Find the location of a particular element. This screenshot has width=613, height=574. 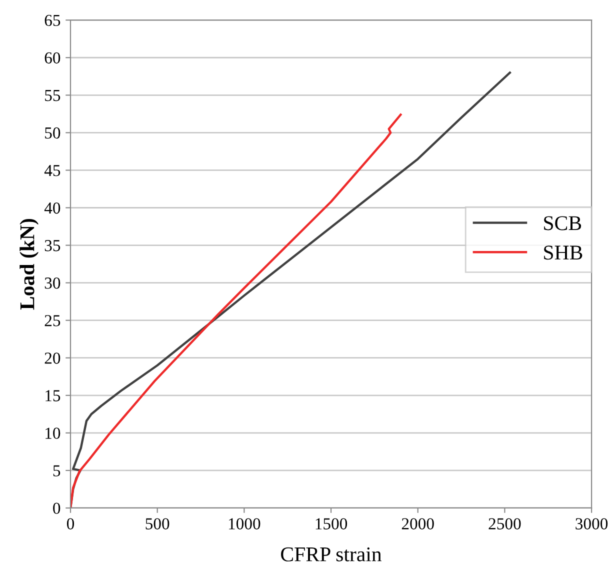

y-tick-label: 15 is located at coordinates (53, 396).